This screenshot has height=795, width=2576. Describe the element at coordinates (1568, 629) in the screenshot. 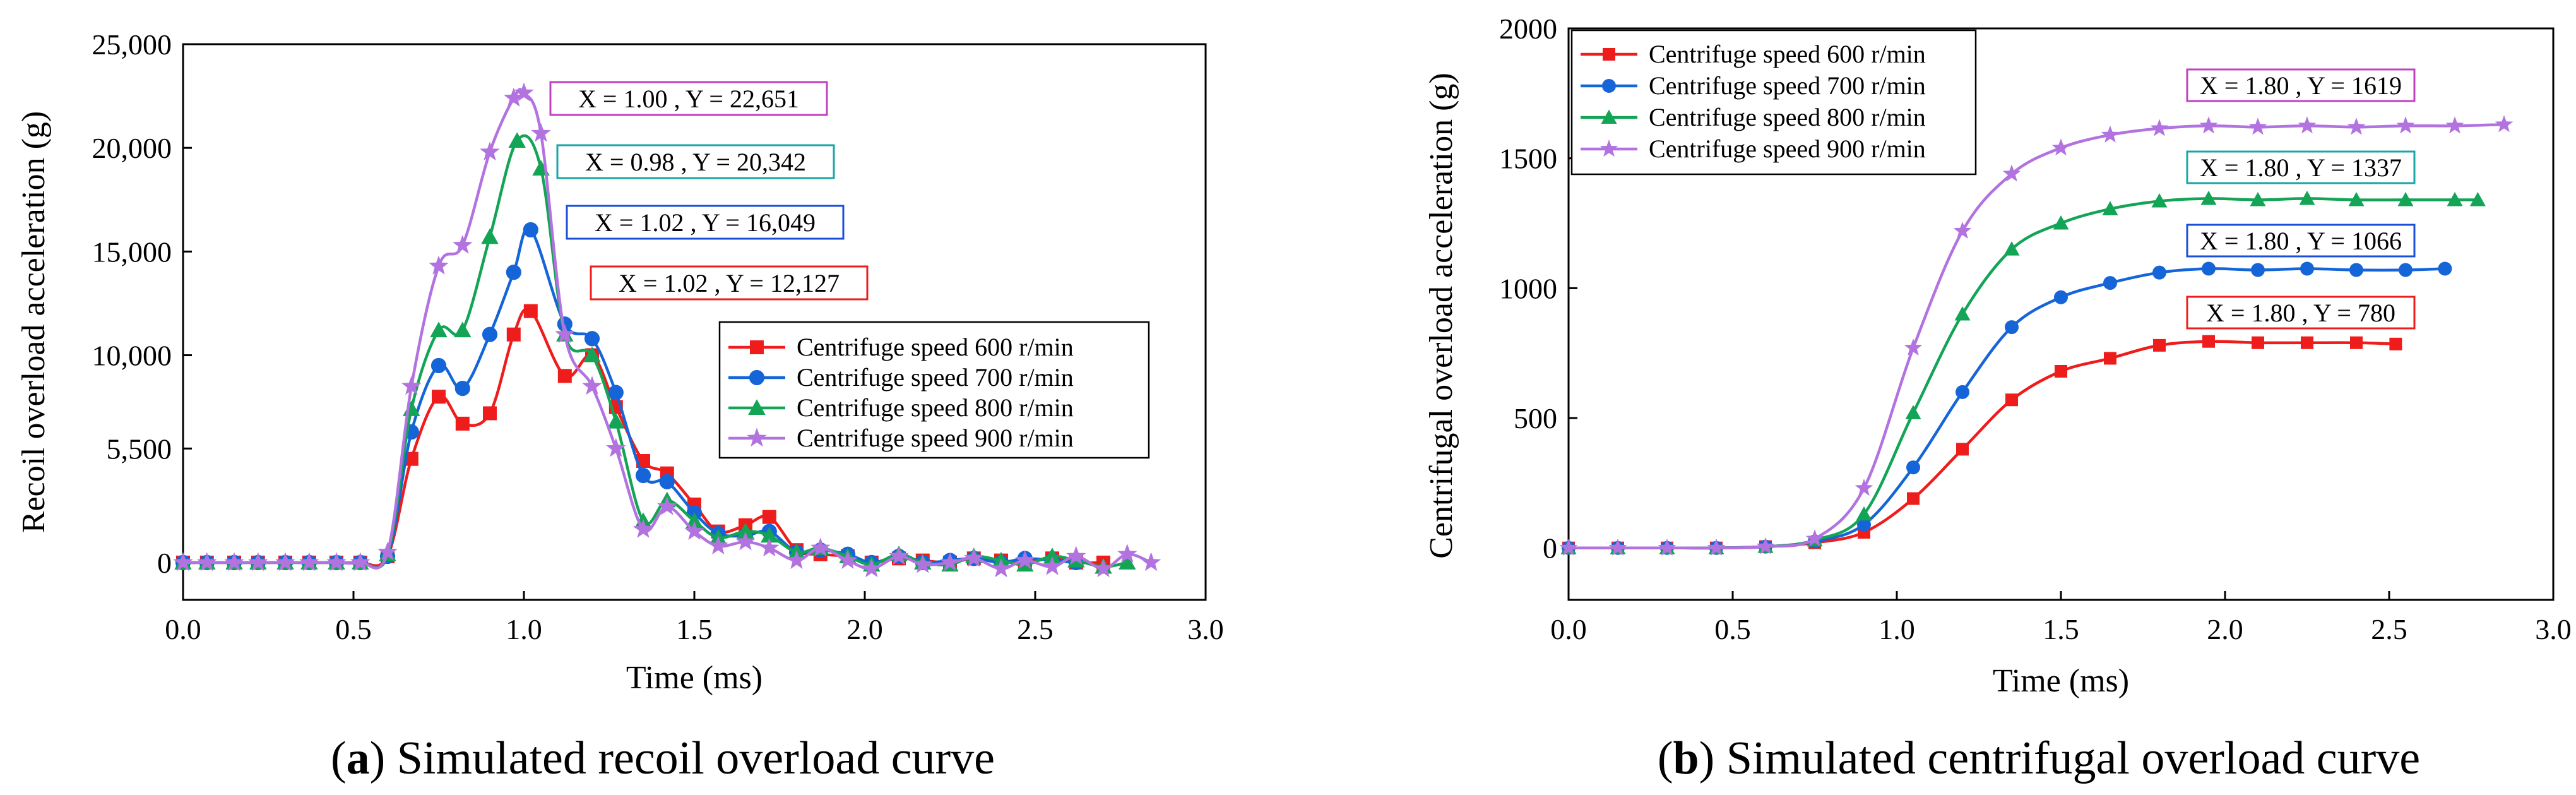

I see `x-tick-label: 0.0` at that location.